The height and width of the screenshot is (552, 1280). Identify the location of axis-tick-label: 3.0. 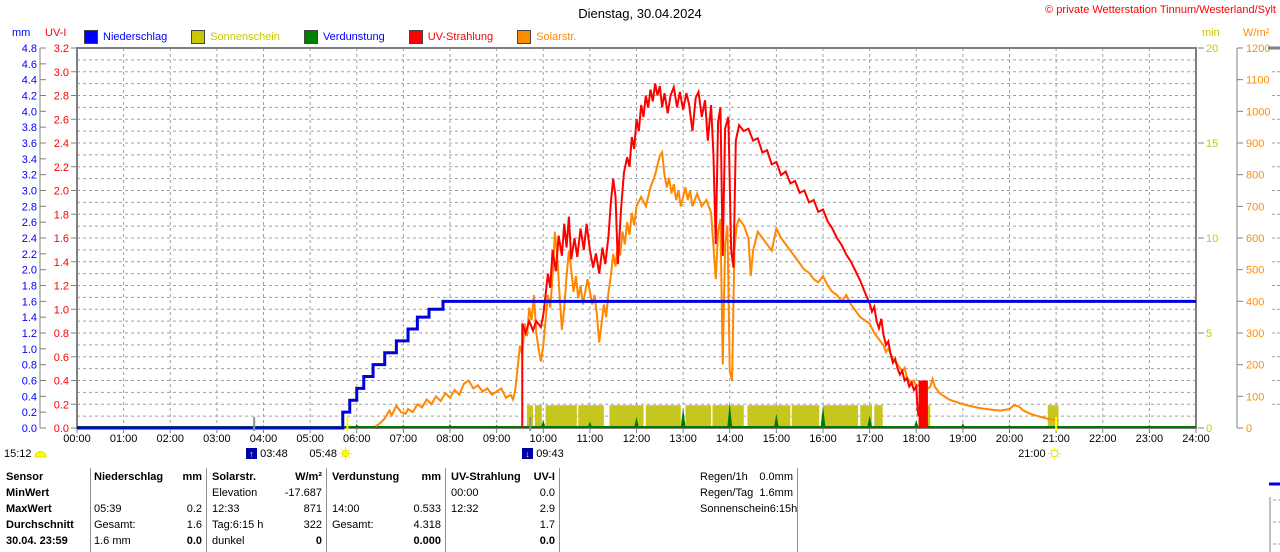
(29, 192).